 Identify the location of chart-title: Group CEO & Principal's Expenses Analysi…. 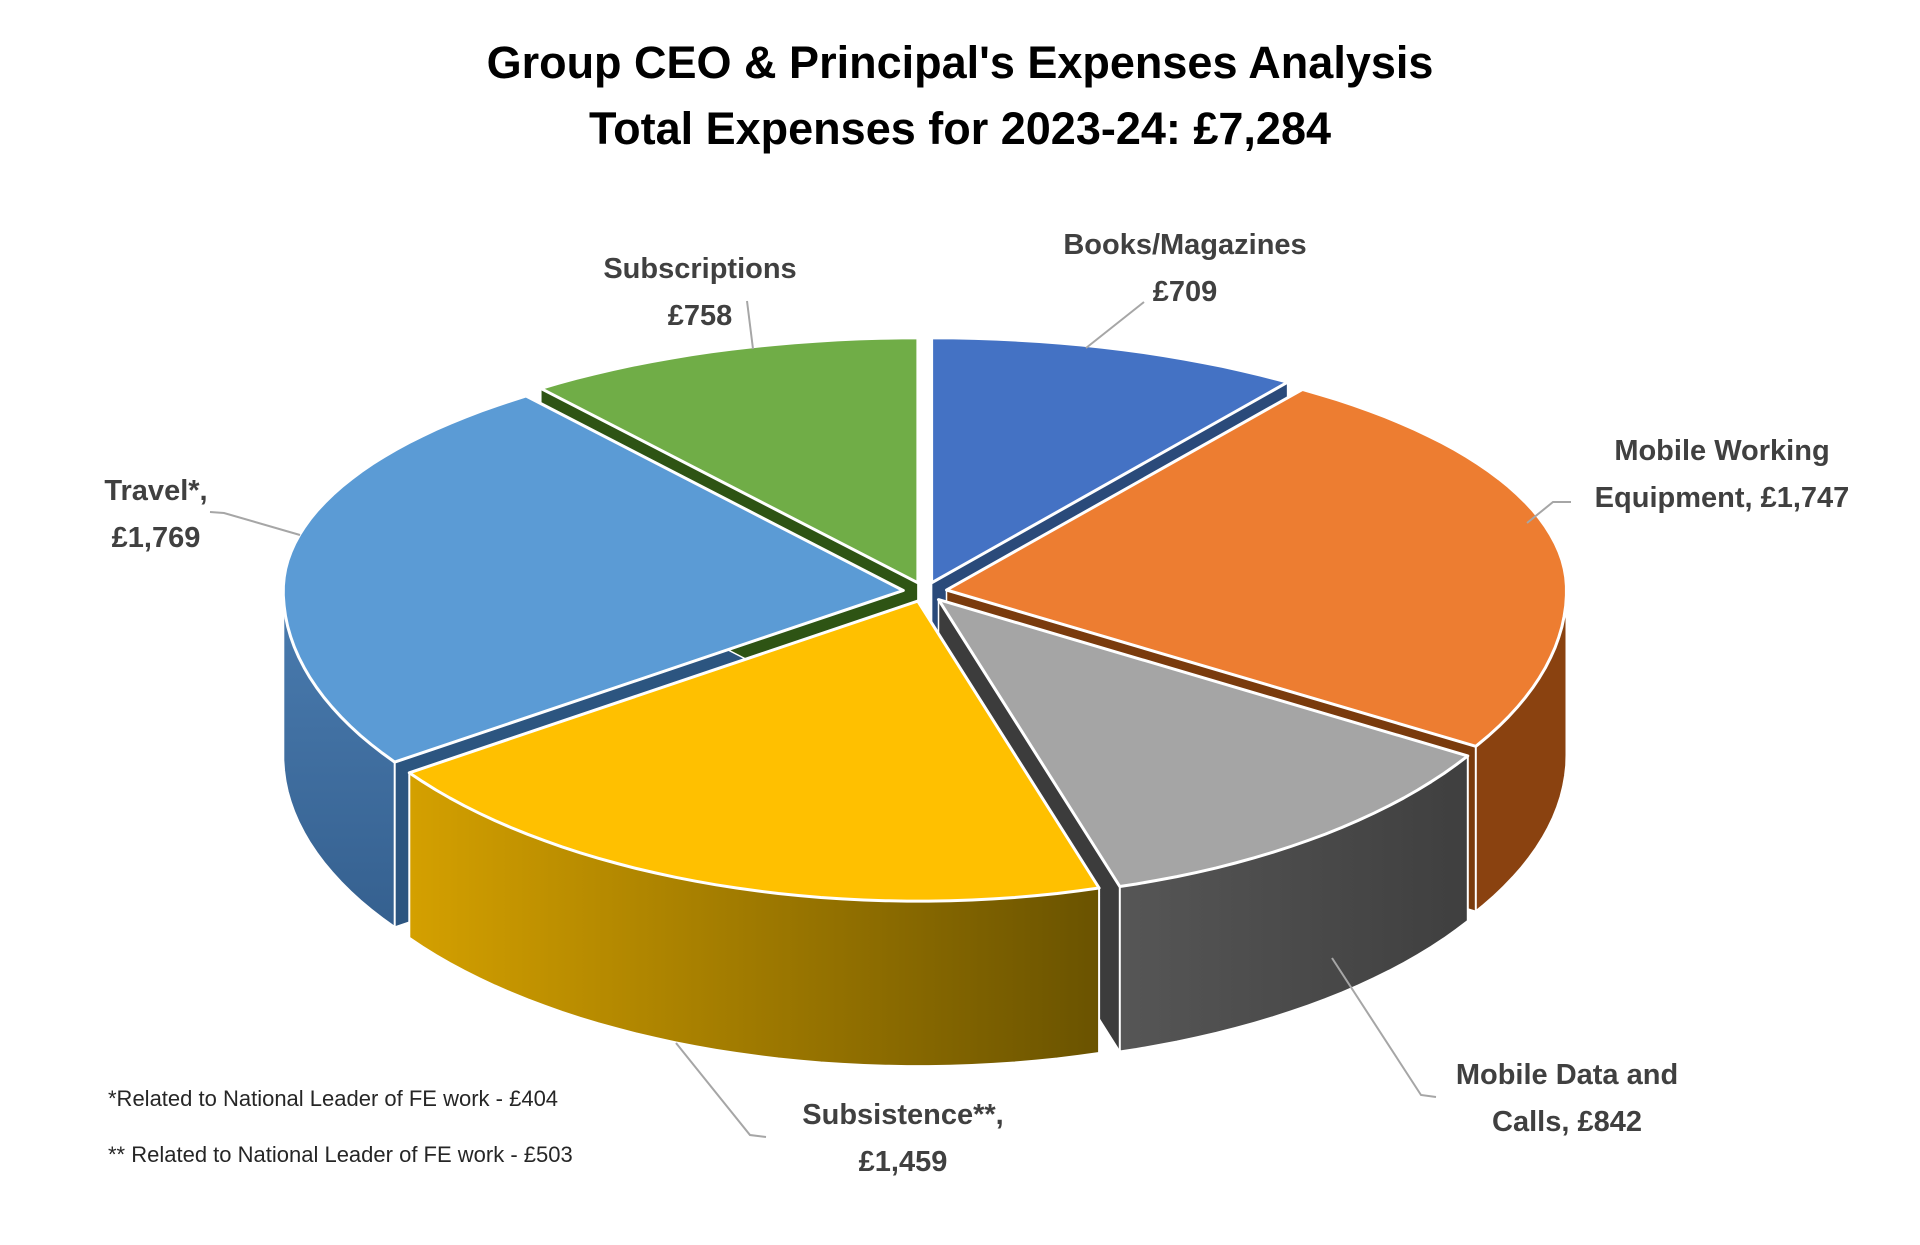
(960, 96).